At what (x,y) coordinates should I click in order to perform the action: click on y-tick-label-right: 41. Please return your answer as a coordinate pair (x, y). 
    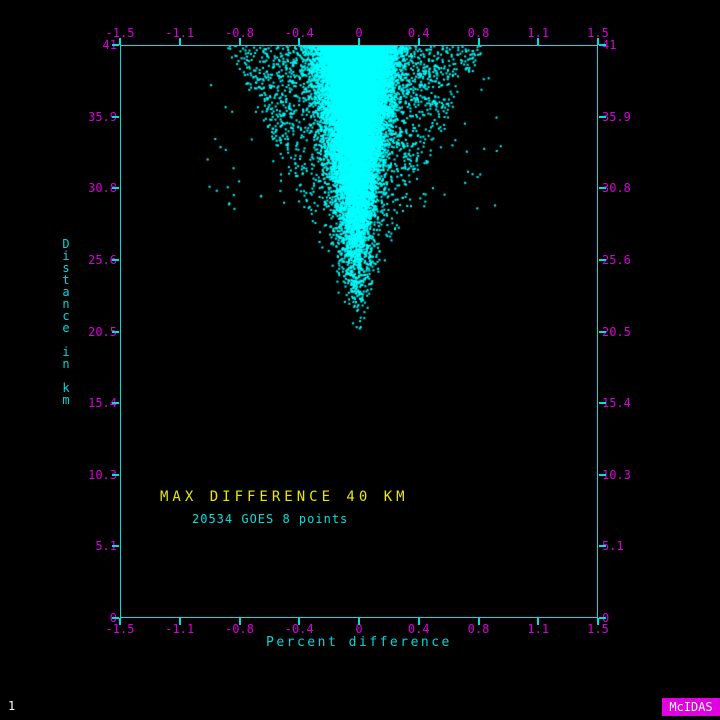
    Looking at the image, I should click on (609, 45).